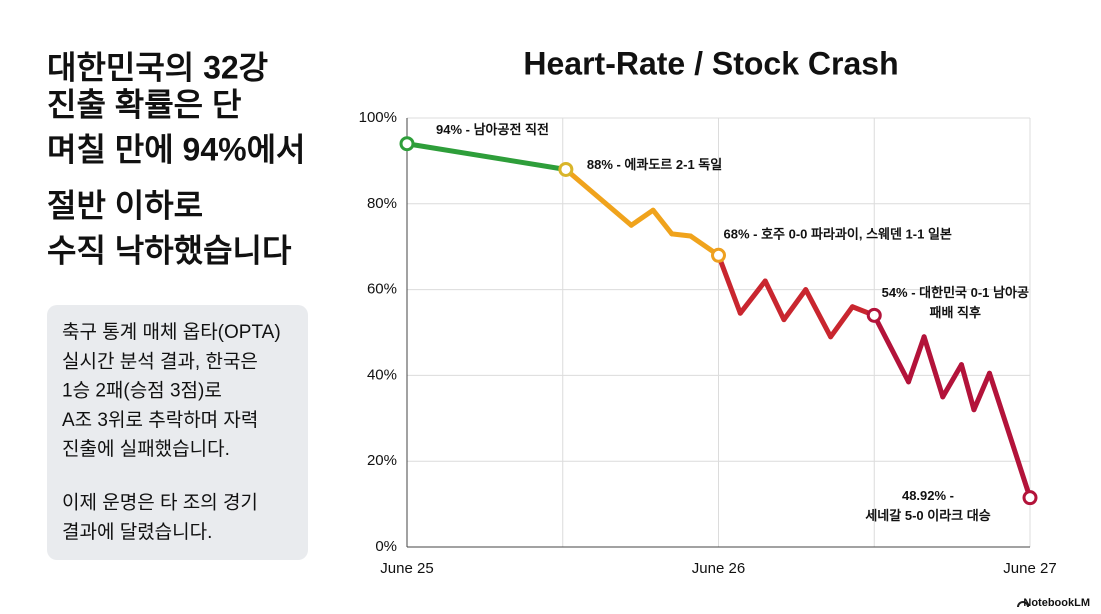 The width and height of the screenshot is (1101, 614). Describe the element at coordinates (177, 432) in the screenshot. I see `note-box` at that location.